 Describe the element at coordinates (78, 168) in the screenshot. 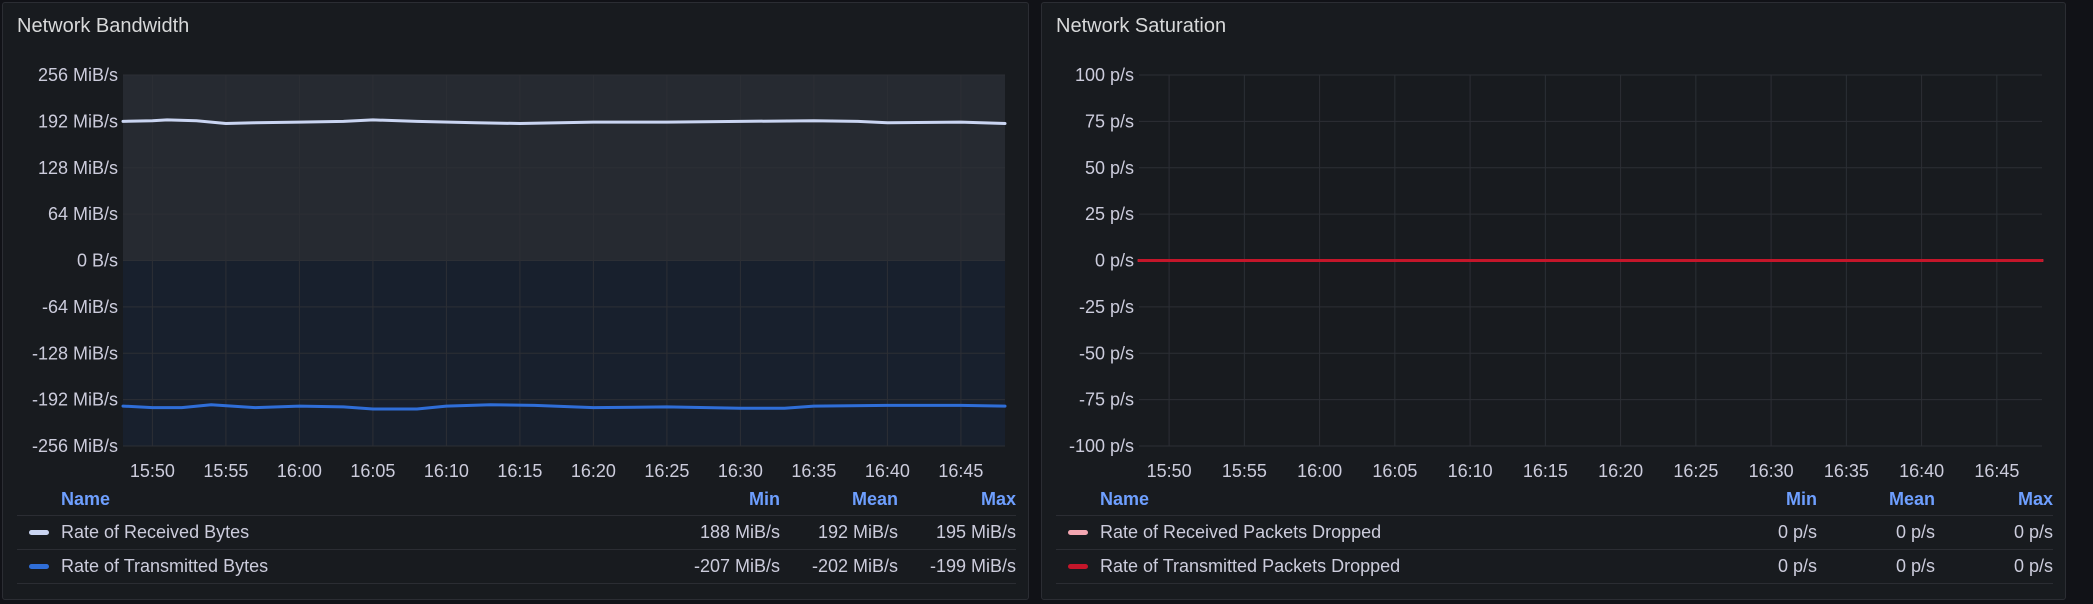

I see `y-tick-label: 128 MiB/s` at that location.